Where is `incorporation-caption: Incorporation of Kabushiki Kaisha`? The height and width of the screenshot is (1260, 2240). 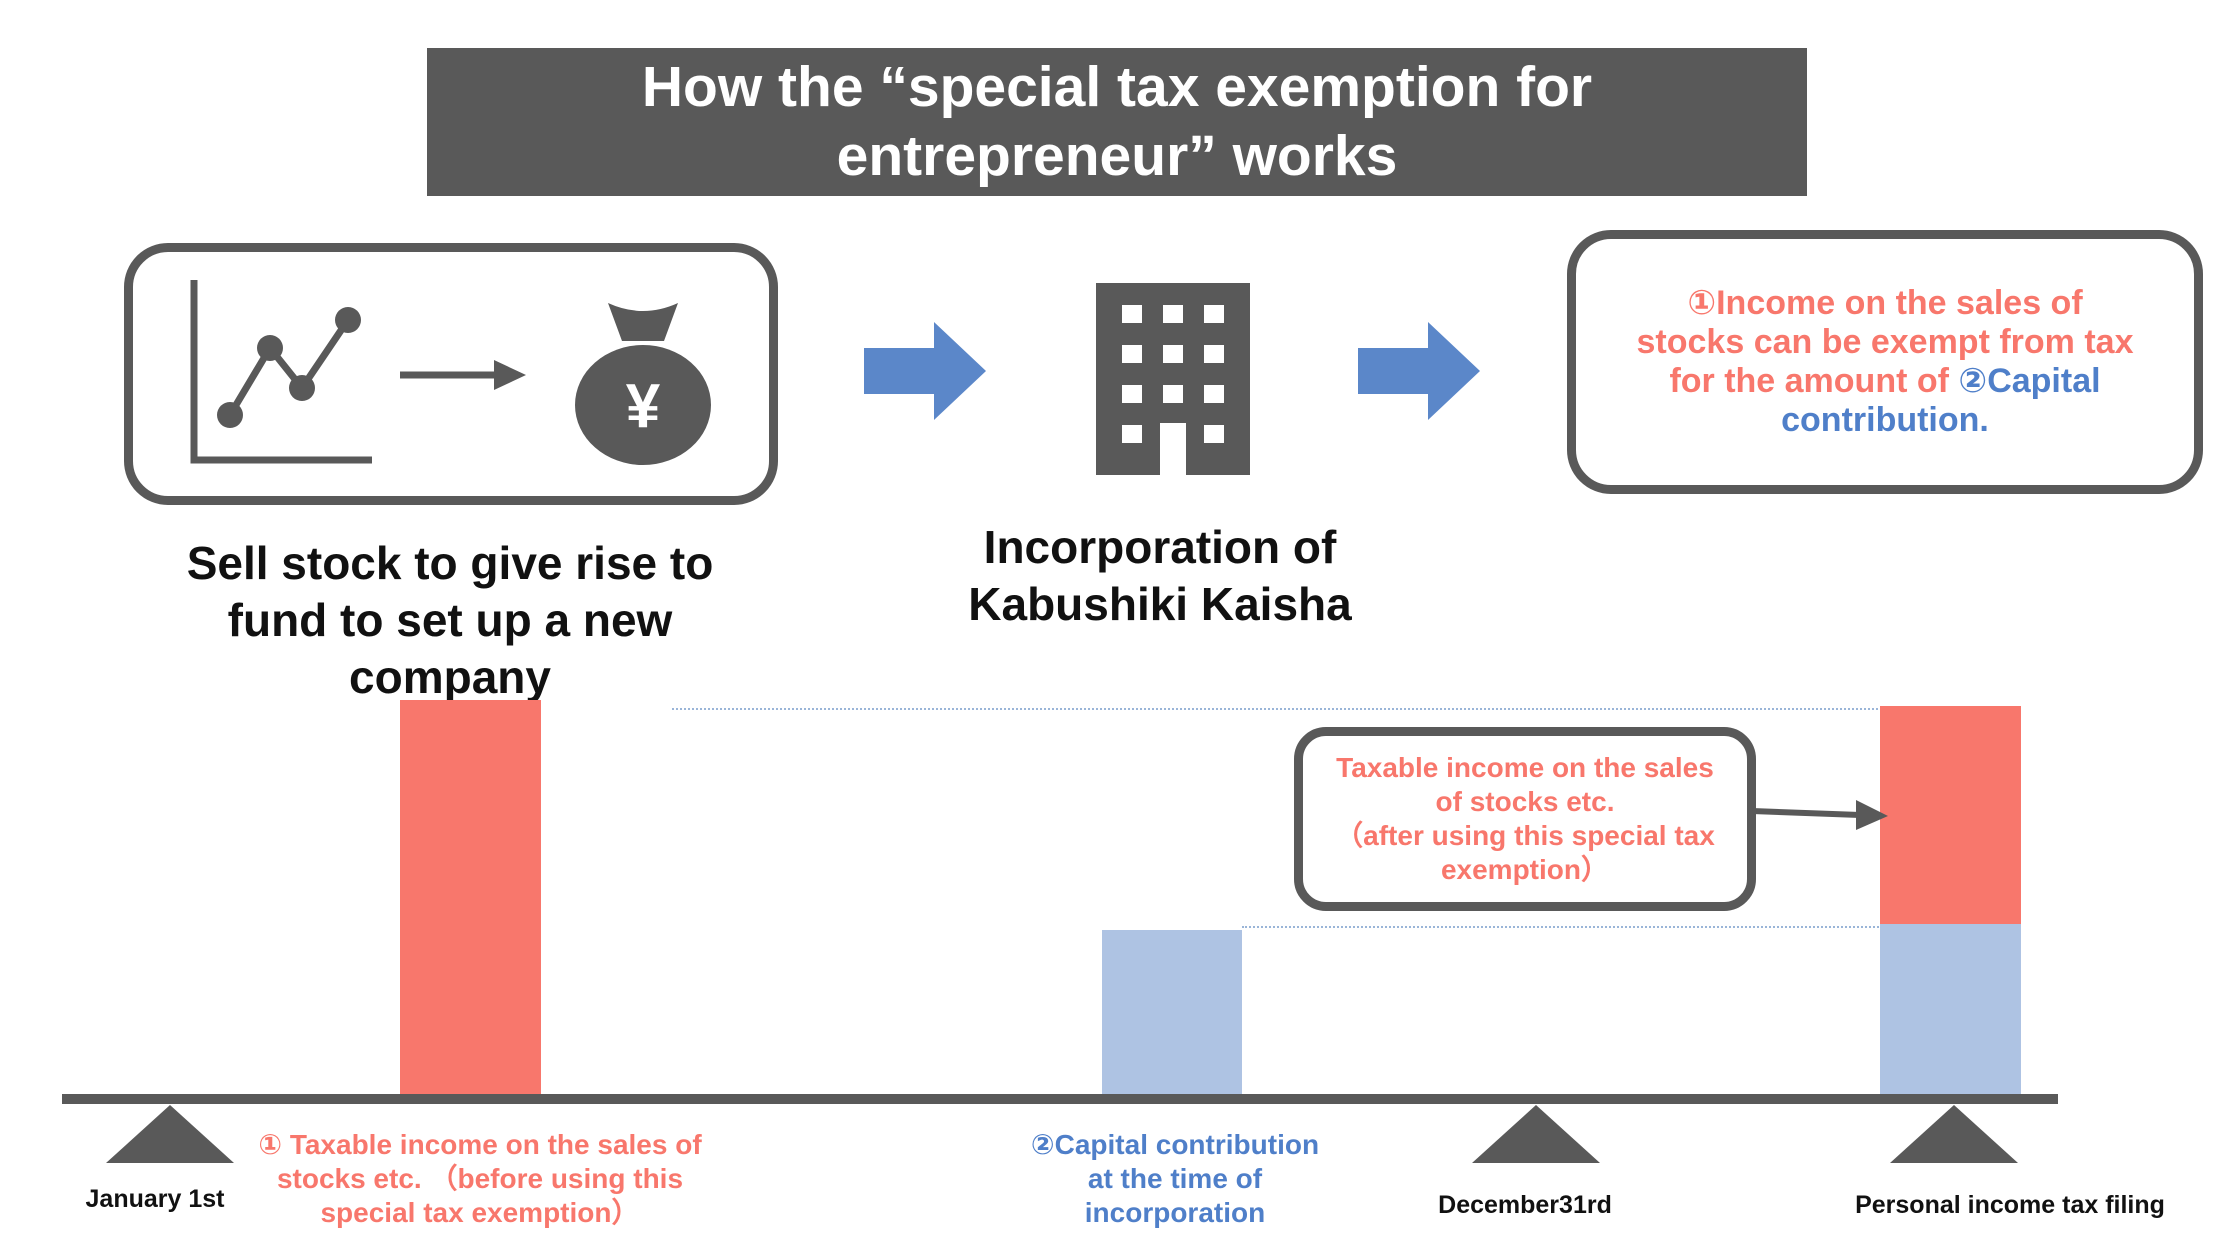 incorporation-caption: Incorporation of Kabushiki Kaisha is located at coordinates (1160, 576).